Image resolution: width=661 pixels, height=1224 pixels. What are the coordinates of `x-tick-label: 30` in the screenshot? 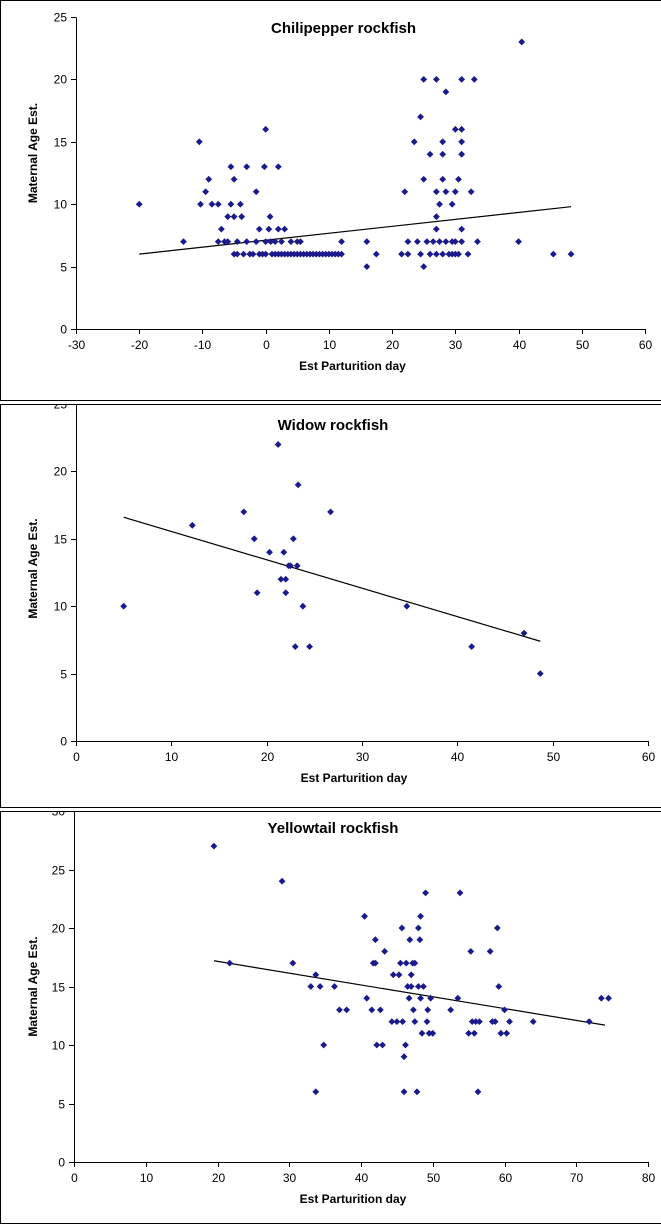 It's located at (290, 1178).